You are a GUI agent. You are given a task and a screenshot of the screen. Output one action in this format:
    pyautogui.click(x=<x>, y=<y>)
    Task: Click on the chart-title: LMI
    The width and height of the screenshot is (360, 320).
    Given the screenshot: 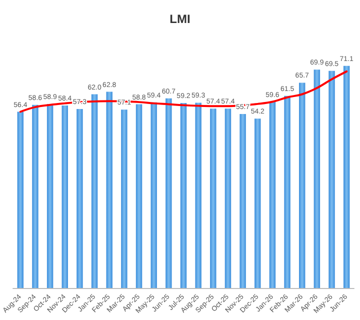 What is the action you would take?
    pyautogui.click(x=180, y=19)
    